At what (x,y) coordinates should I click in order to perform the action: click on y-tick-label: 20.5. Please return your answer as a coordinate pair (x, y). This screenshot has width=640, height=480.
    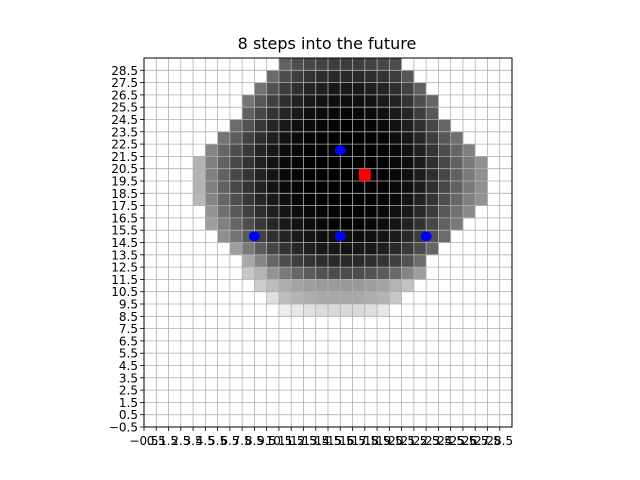
    Looking at the image, I should click on (124, 169).